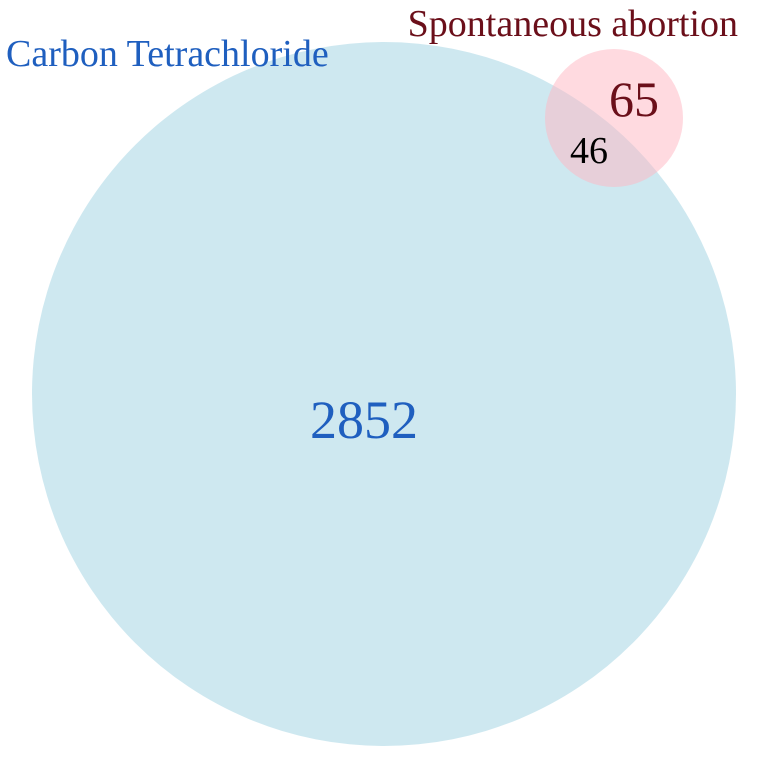 Image resolution: width=768 pixels, height=768 pixels. What do you see at coordinates (167, 54) in the screenshot?
I see `carbon-tetrachloride-label: Carbon Tetrachloride` at bounding box center [167, 54].